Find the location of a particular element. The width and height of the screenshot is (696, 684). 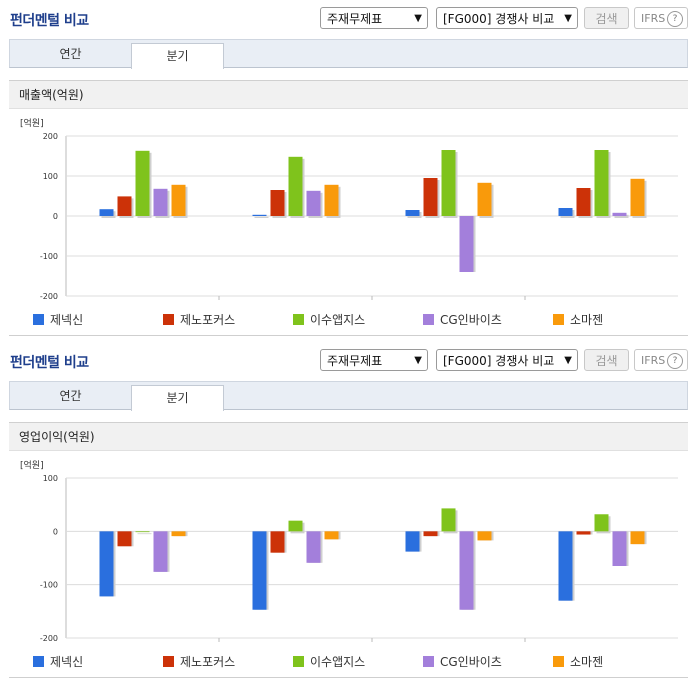

metric-title: 영업이익(억원) is located at coordinates (348, 436).